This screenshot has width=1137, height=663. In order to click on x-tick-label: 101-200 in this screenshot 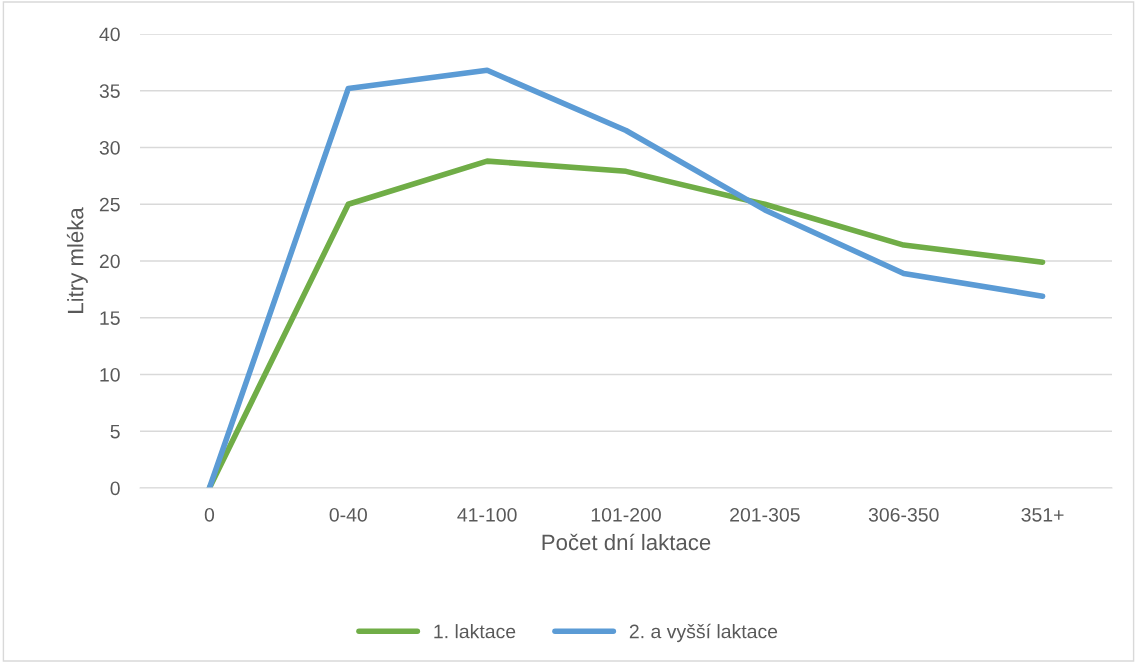, I will do `click(626, 514)`.